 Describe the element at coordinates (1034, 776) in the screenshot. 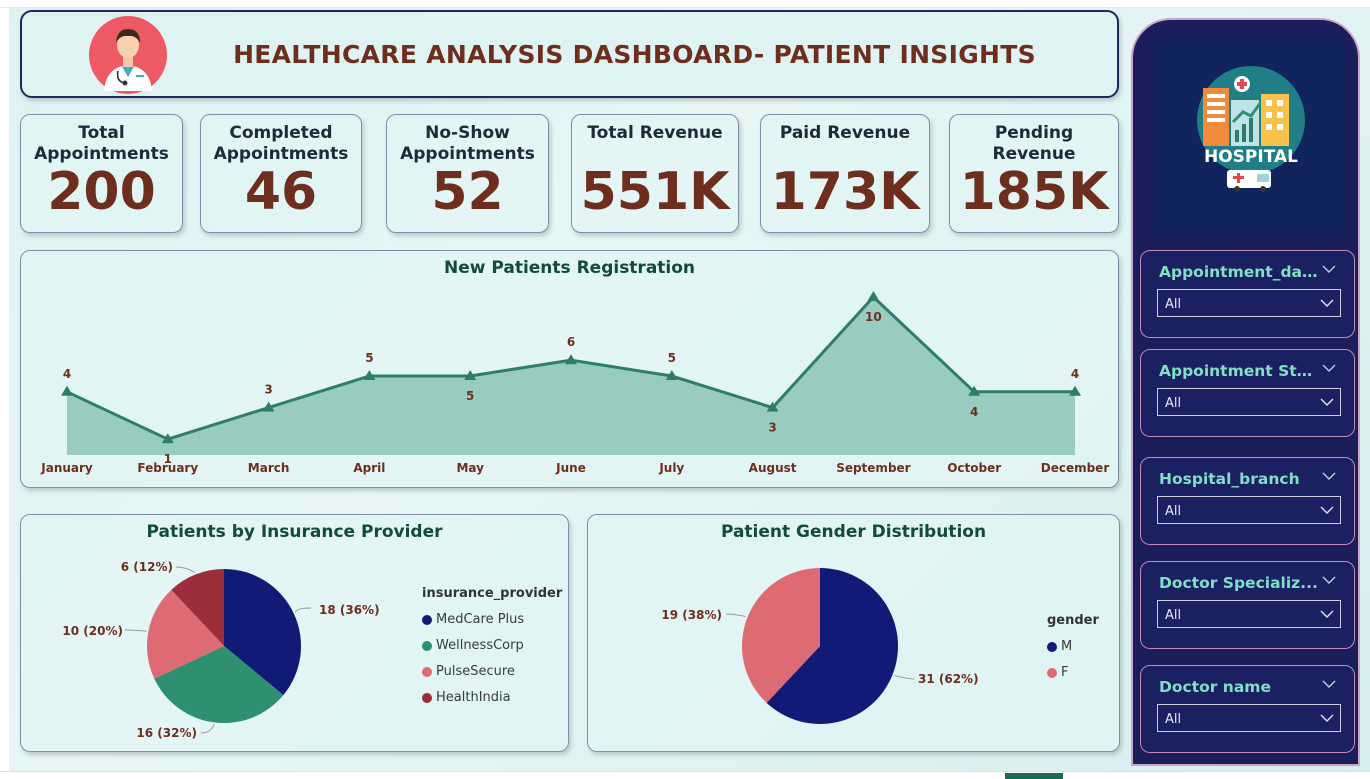

I see `page-tab-active` at that location.